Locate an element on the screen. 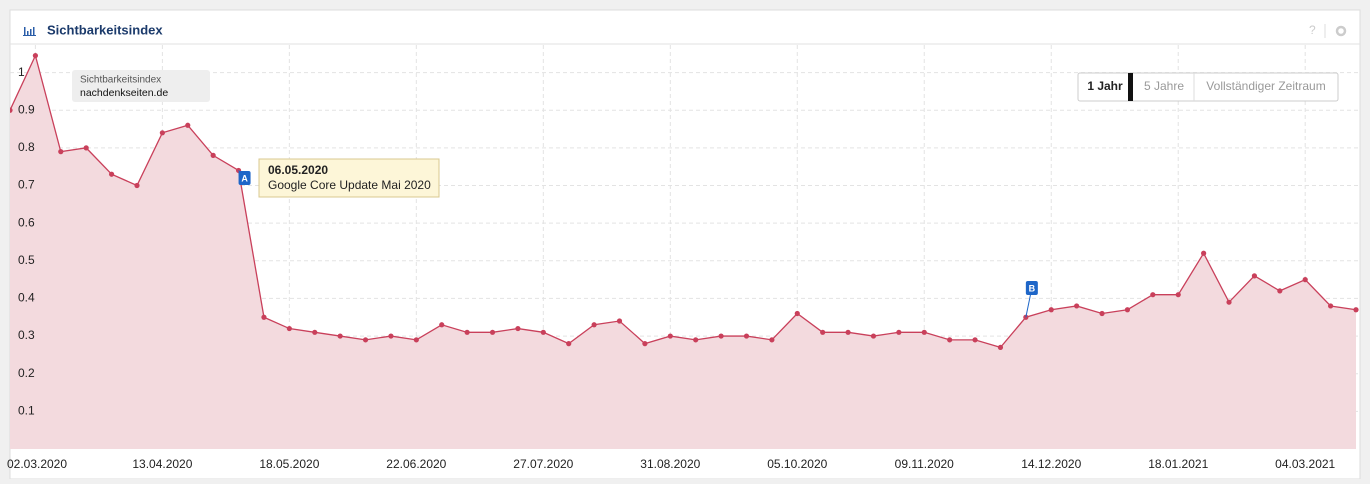 This screenshot has width=1370, height=484. x-tick-label: 02.03.2020 is located at coordinates (37, 464).